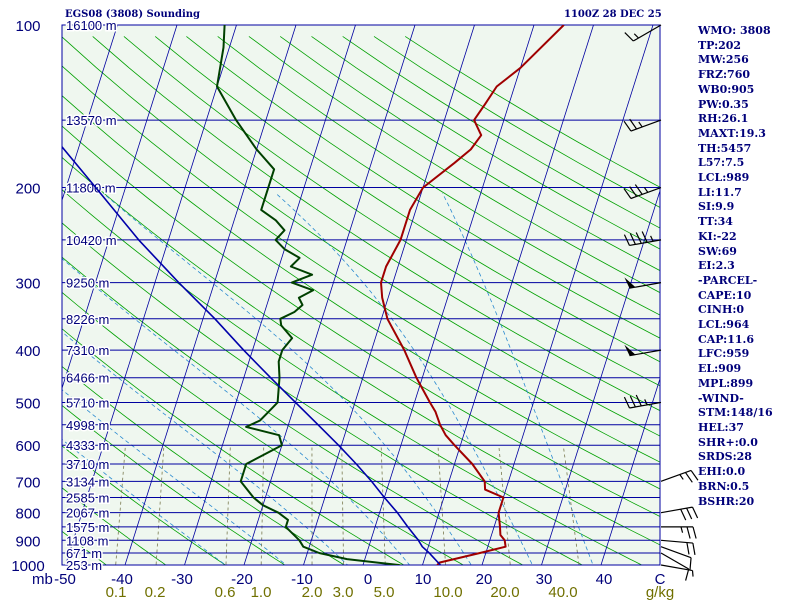  What do you see at coordinates (27, 26) in the screenshot?
I see `pressure-tick-label: 100` at bounding box center [27, 26].